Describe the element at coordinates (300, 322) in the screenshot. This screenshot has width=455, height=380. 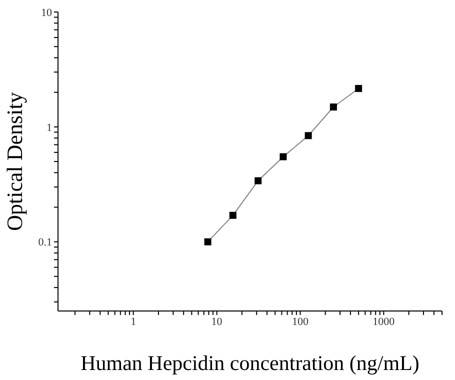
I see `x-tick-label: 100` at that location.